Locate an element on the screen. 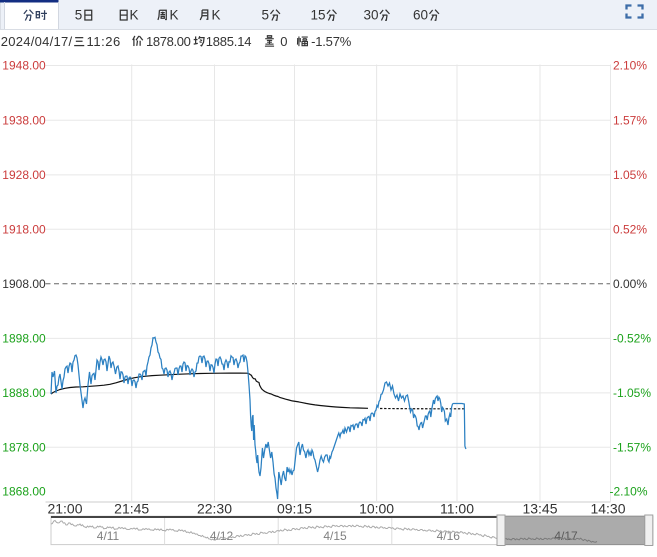 The height and width of the screenshot is (557, 657). svg-text: -0.52% is located at coordinates (632, 339).